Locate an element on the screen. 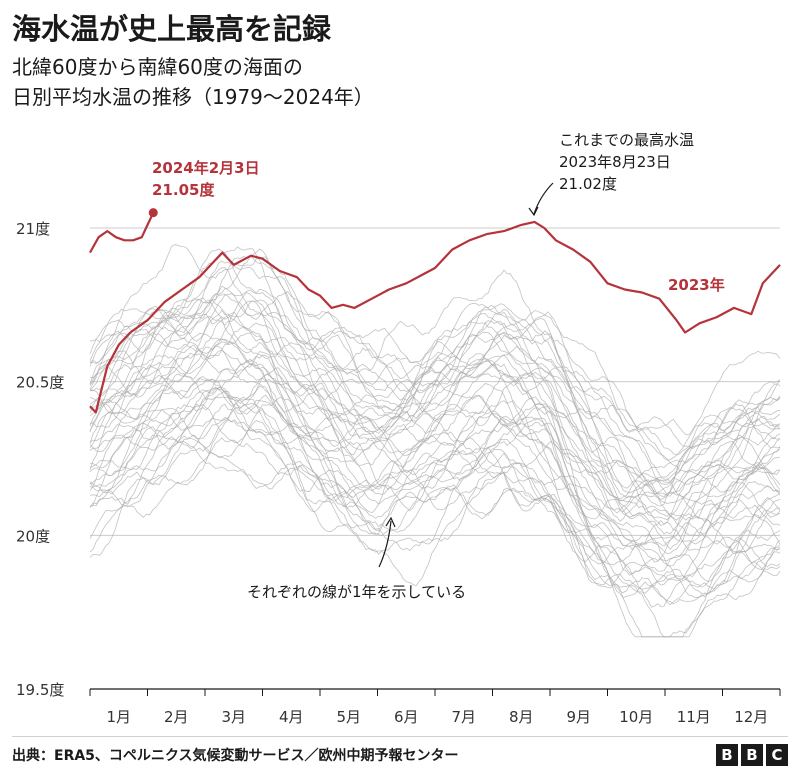  latest-value-marker is located at coordinates (153, 213).